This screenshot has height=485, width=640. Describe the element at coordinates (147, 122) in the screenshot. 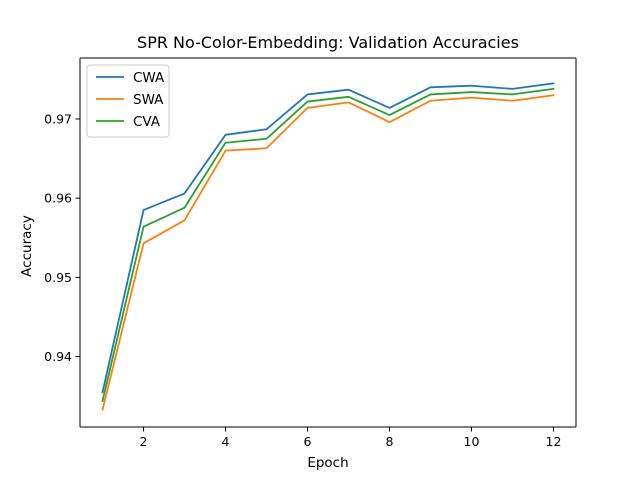

I see `legend-label-cva: CVA` at that location.